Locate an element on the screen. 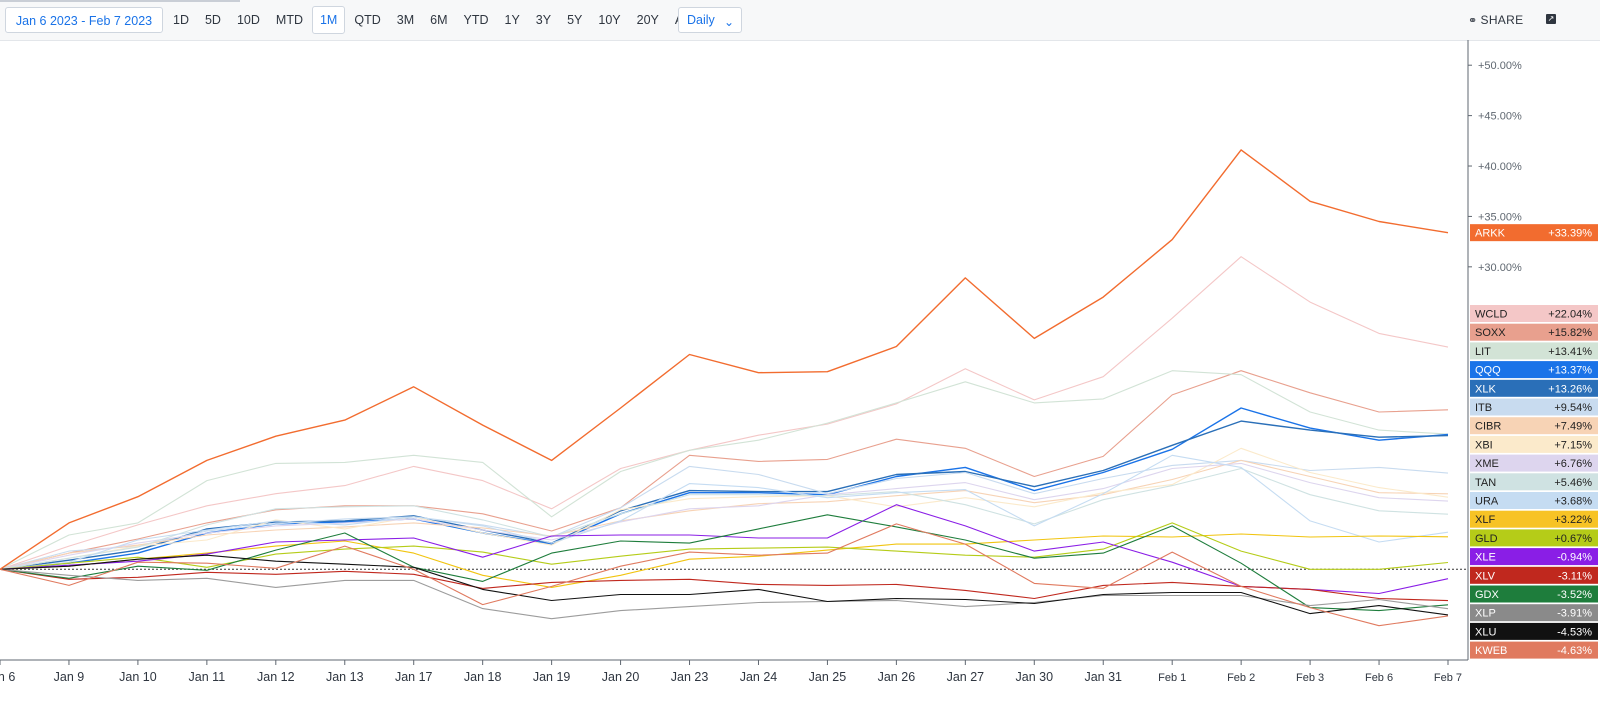 The image size is (1600, 707). fullscreen-icon: ↗ is located at coordinates (1551, 19).